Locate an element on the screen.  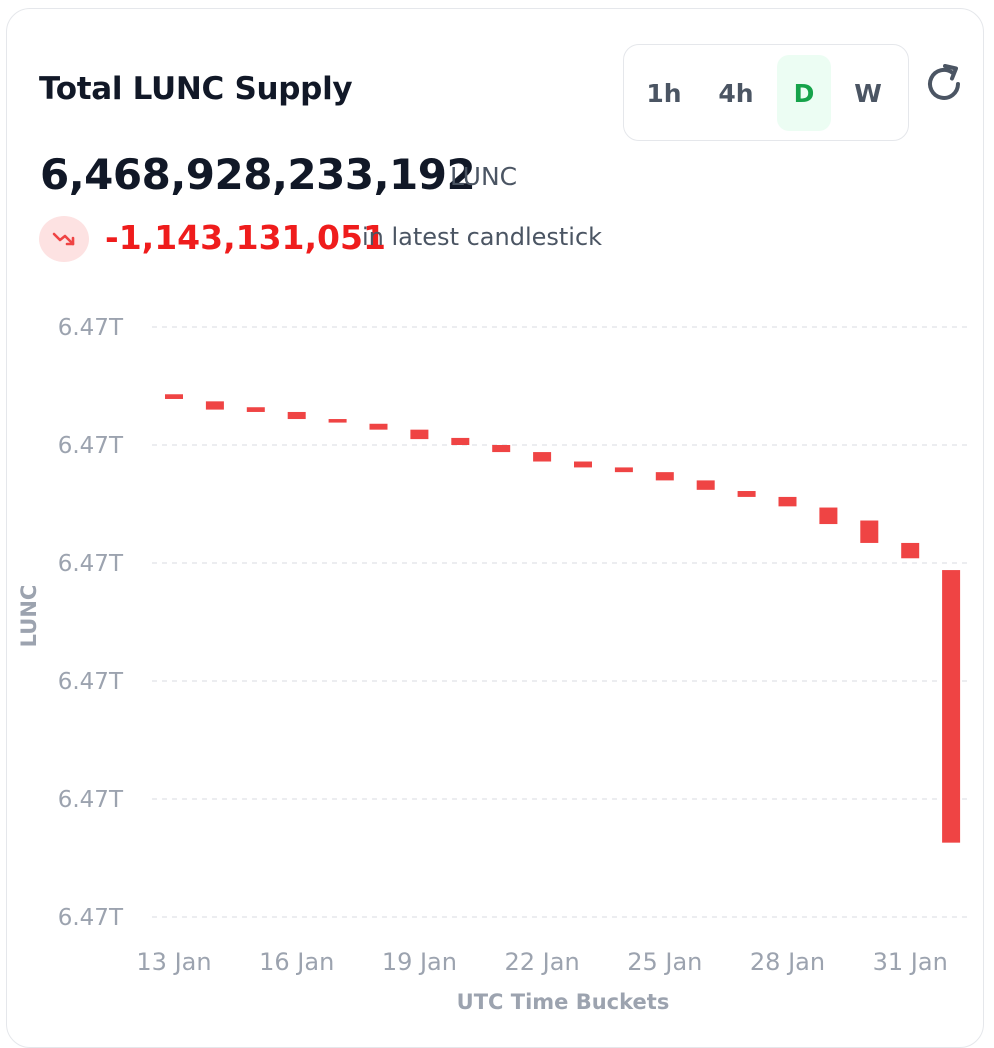
timeframe-w-button: W is located at coordinates (868, 93).